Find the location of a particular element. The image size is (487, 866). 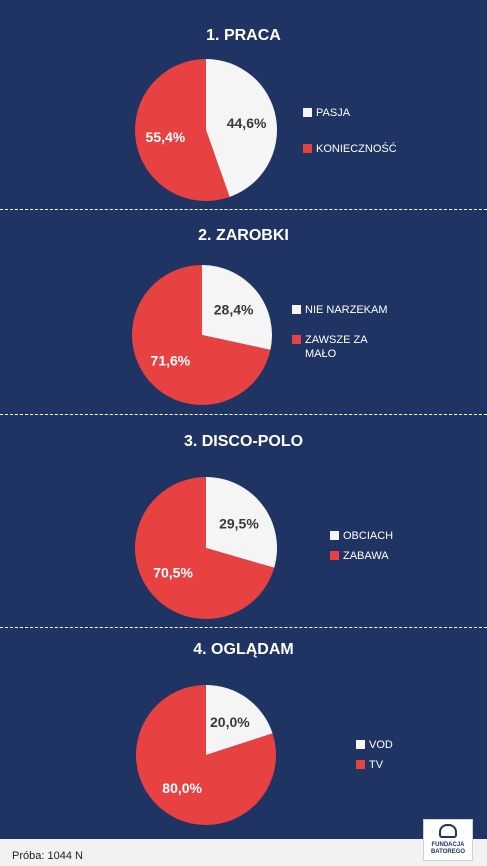

pie-slice-tv is located at coordinates (206, 755).